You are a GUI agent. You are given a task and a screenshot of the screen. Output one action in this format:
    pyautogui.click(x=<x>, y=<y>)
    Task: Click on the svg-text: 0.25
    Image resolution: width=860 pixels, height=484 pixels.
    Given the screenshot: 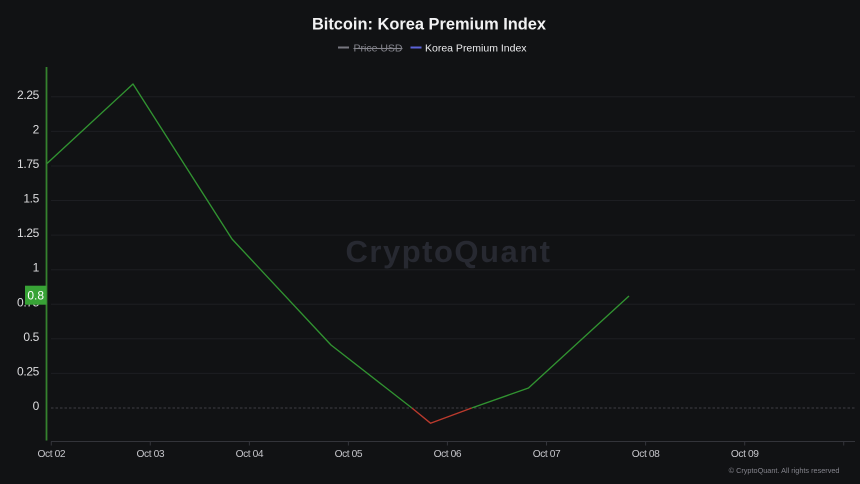 What is the action you would take?
    pyautogui.click(x=28, y=371)
    